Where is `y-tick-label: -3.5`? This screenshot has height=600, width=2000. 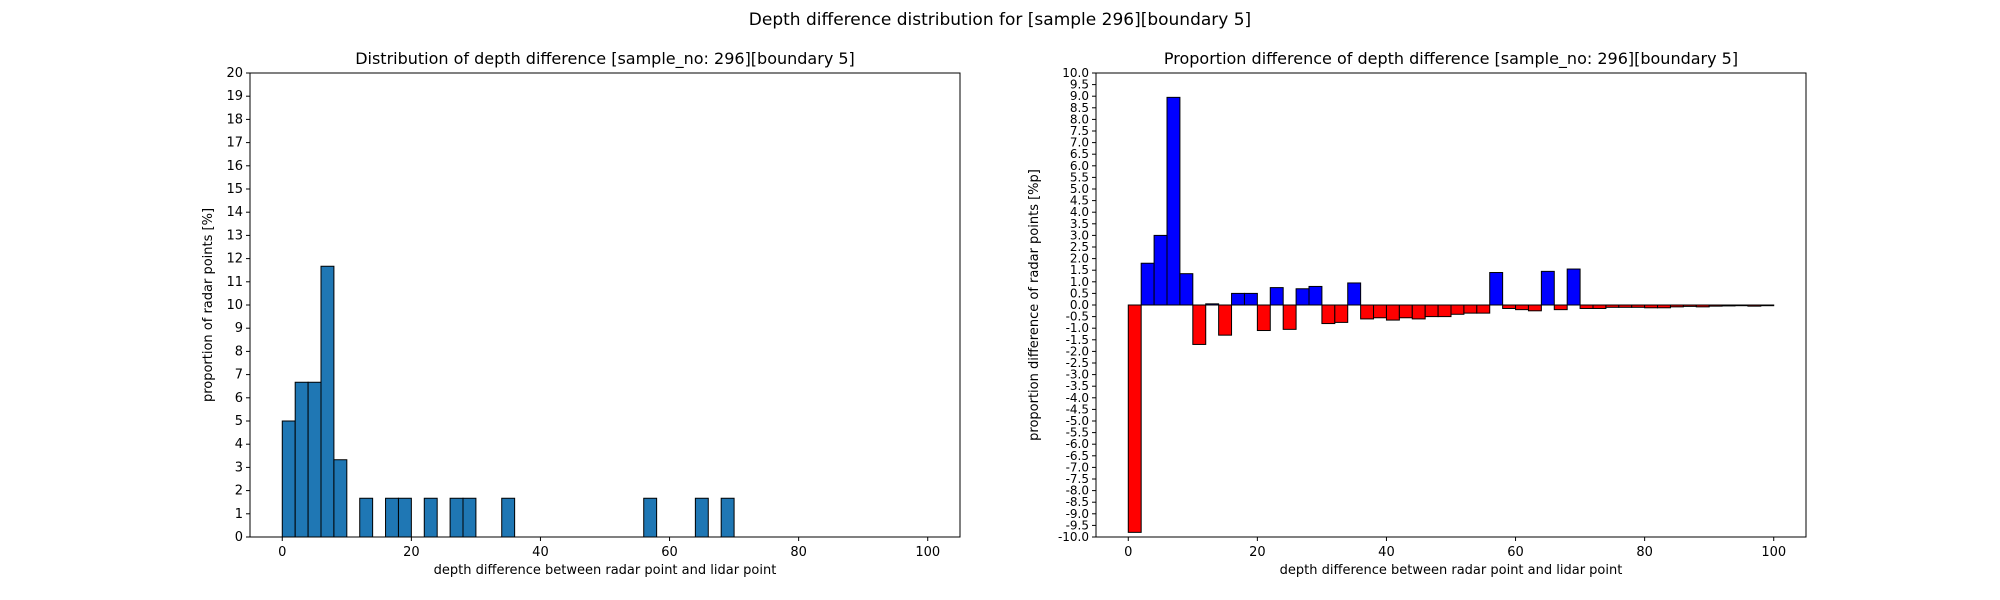 y-tick-label: -3.5 is located at coordinates (1077, 386).